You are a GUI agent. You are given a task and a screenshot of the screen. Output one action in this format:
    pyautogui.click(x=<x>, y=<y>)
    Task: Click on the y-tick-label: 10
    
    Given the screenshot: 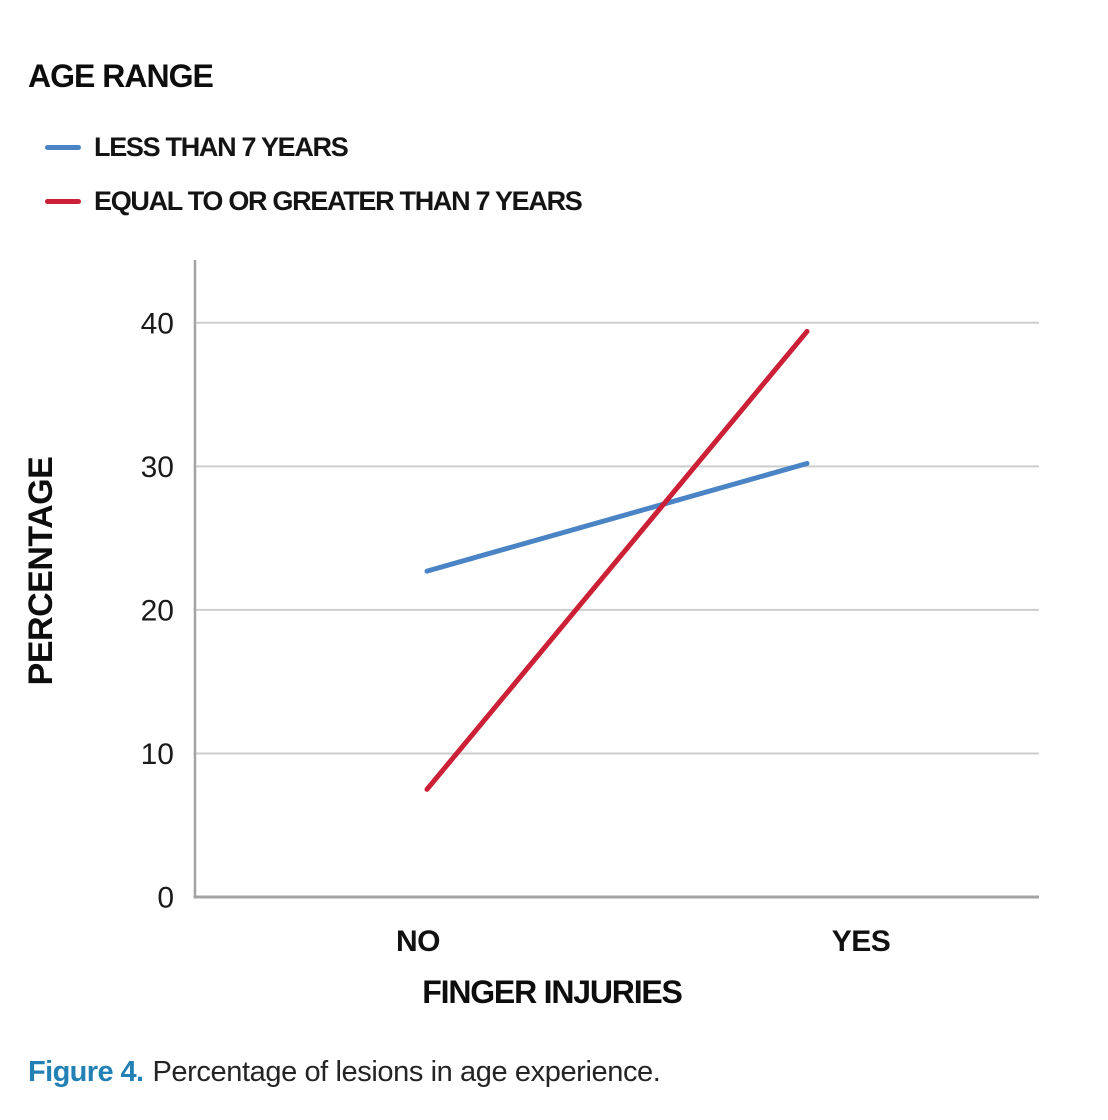 What is the action you would take?
    pyautogui.click(x=157, y=754)
    